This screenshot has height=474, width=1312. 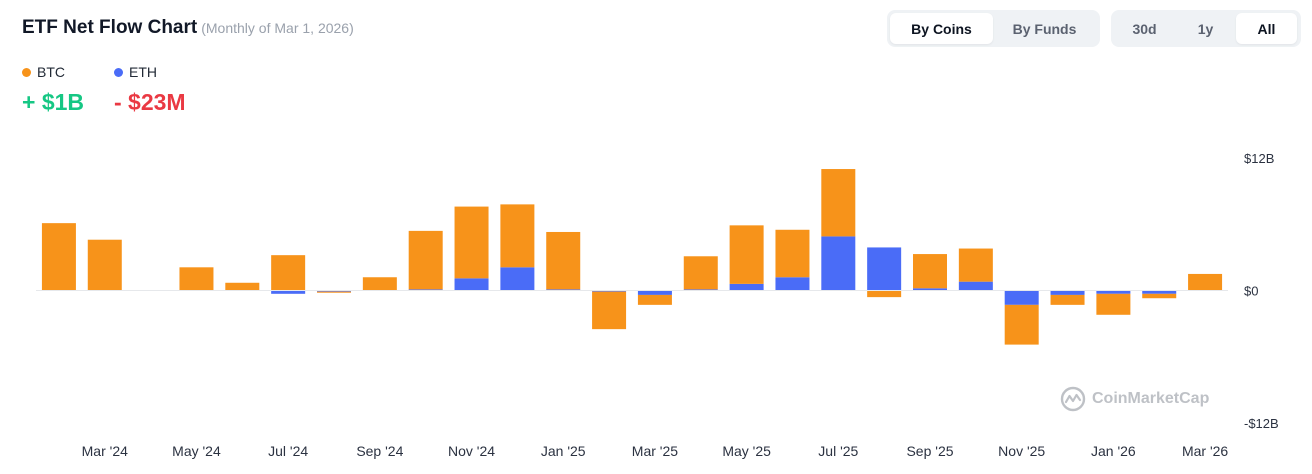 What do you see at coordinates (118, 72) in the screenshot?
I see `eth-color-dot` at bounding box center [118, 72].